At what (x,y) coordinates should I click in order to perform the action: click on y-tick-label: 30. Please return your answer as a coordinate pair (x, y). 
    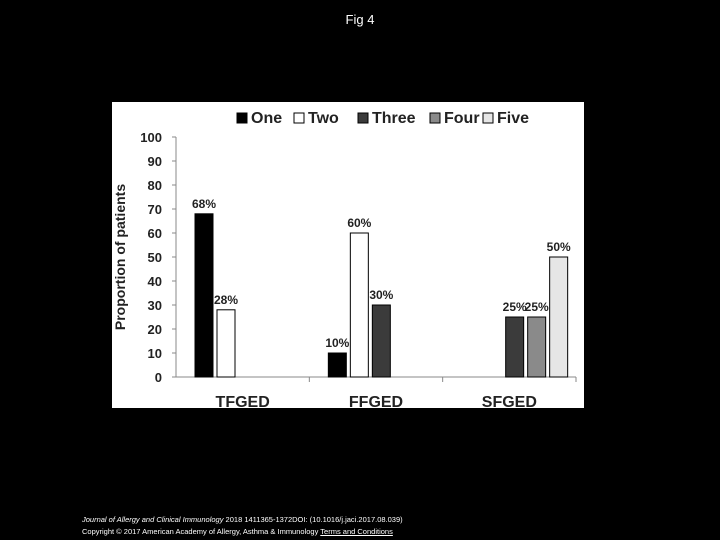
    Looking at the image, I should click on (155, 305).